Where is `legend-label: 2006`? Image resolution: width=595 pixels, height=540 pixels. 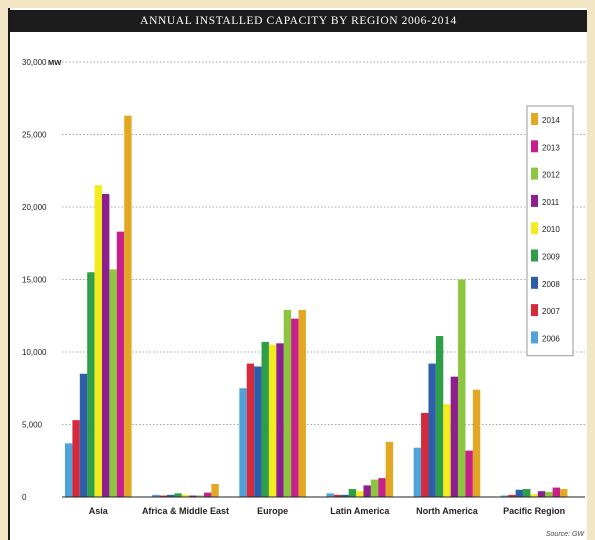 legend-label: 2006 is located at coordinates (551, 338).